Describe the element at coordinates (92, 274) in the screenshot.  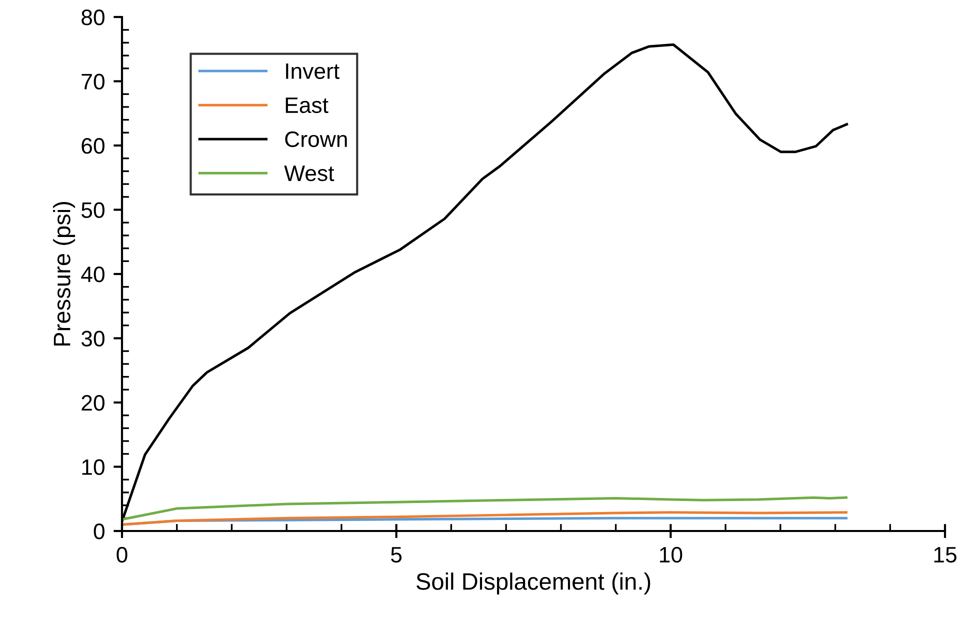
I see `y-tick-label: 40` at that location.